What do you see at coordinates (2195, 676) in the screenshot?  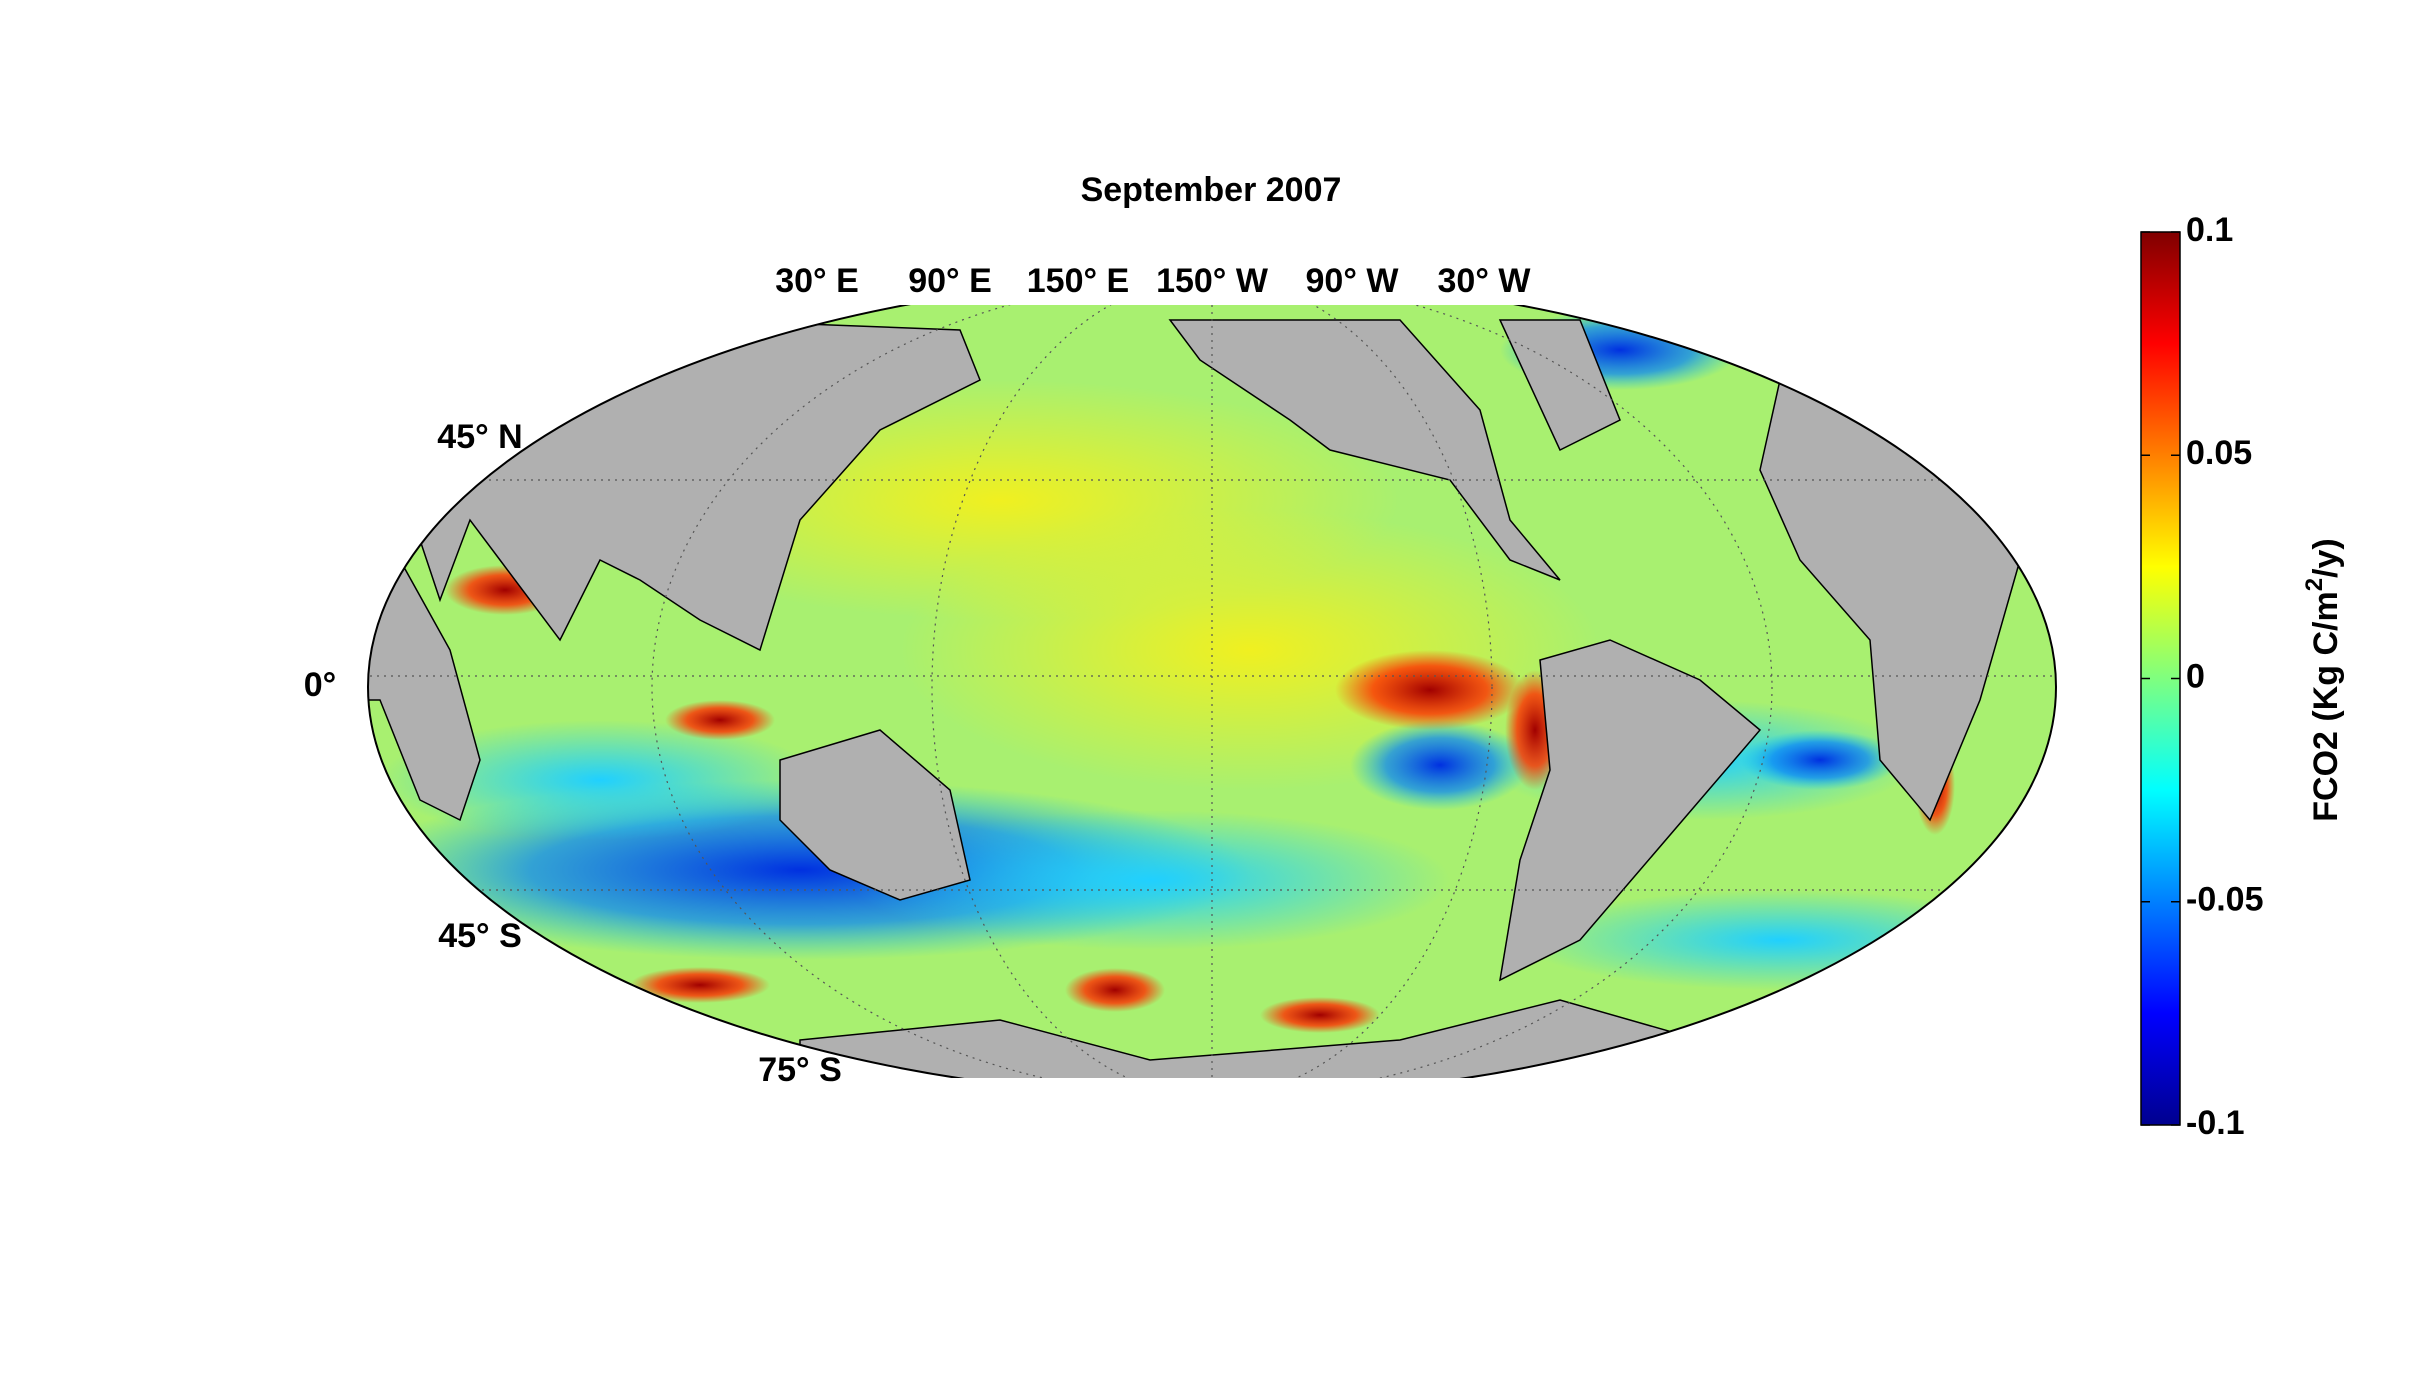 I see `colorbar-tick-label: 0` at bounding box center [2195, 676].